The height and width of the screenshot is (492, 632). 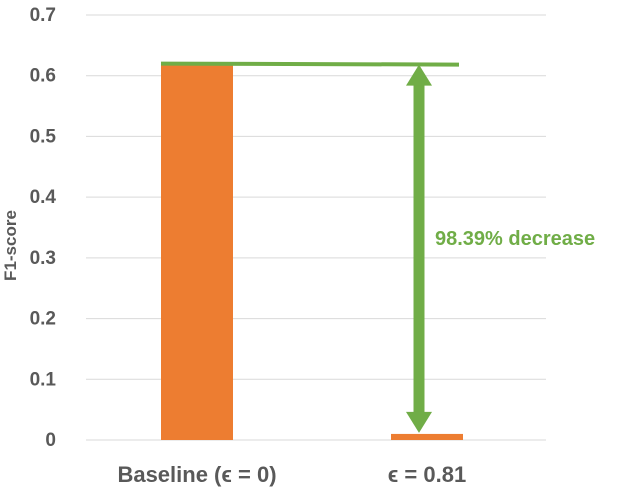 What do you see at coordinates (50, 440) in the screenshot?
I see `y-tick-label: 0` at bounding box center [50, 440].